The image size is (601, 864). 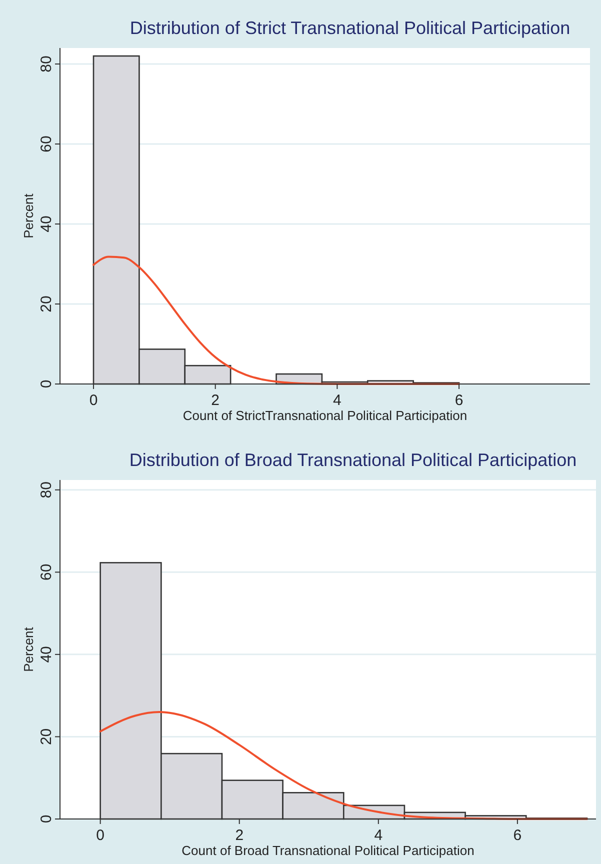 What do you see at coordinates (353, 460) in the screenshot?
I see `chart-title: Distribution of Broad Transnational Political Participation` at bounding box center [353, 460].